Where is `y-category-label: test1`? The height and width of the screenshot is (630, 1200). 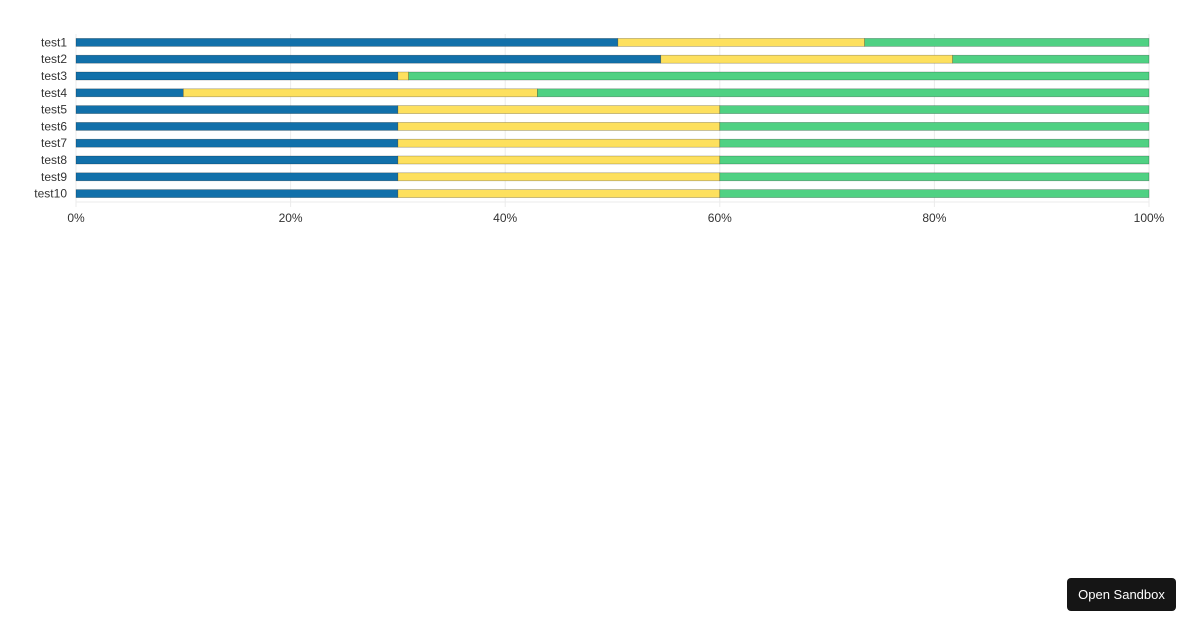 y-category-label: test1 is located at coordinates (54, 42).